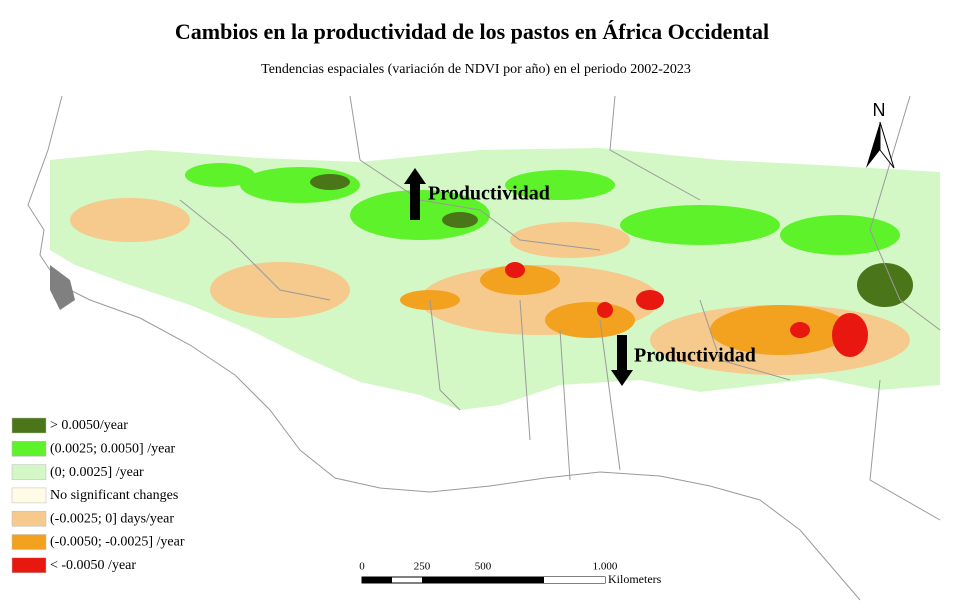 The image size is (962, 614). What do you see at coordinates (89, 425) in the screenshot?
I see `legend-label: > 0.0050/year` at bounding box center [89, 425].